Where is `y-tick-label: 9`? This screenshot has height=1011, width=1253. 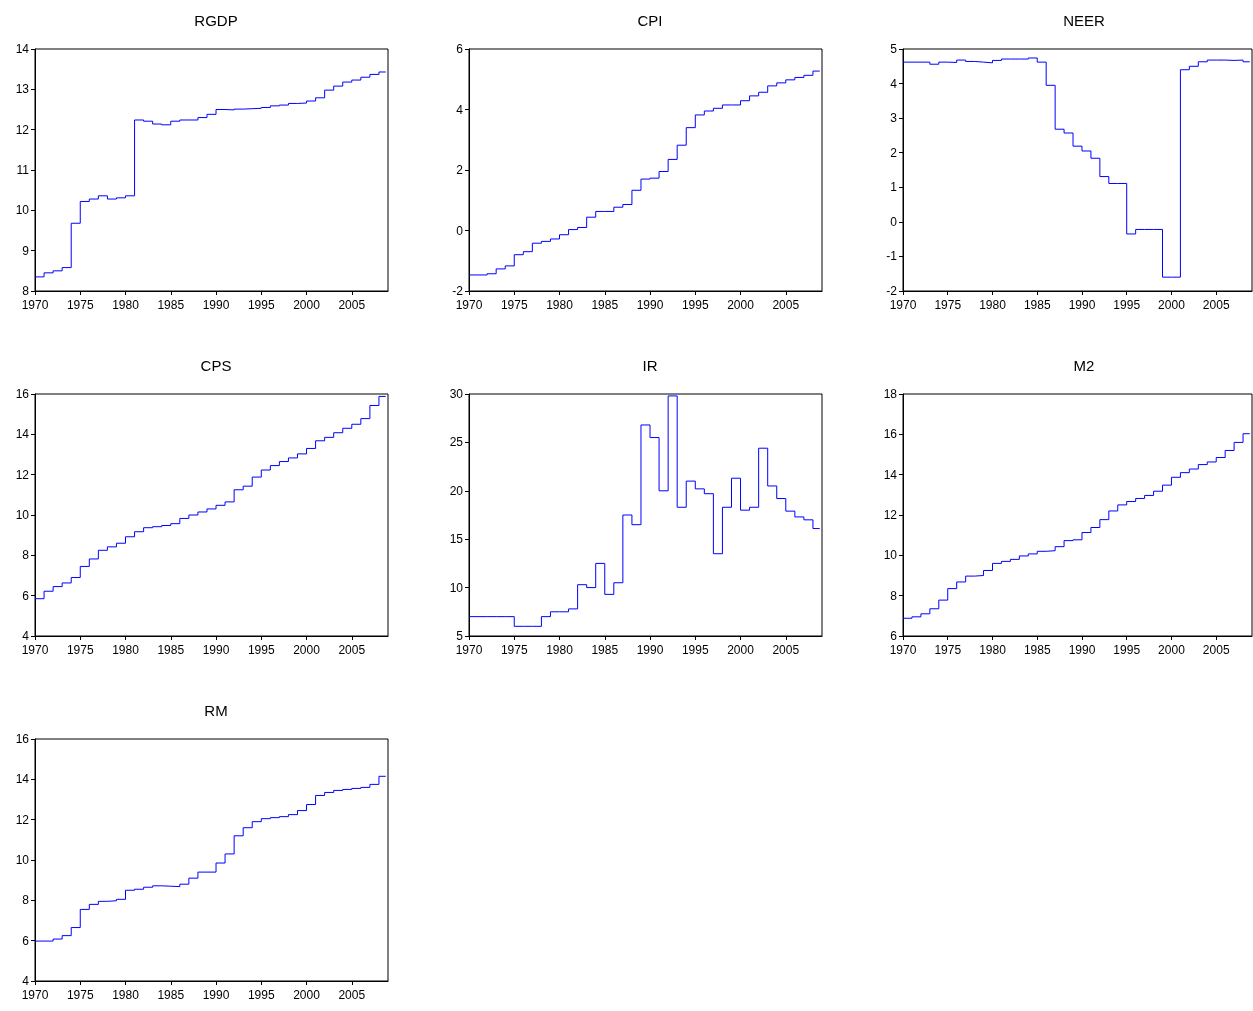 y-tick-label: 9 is located at coordinates (26, 250).